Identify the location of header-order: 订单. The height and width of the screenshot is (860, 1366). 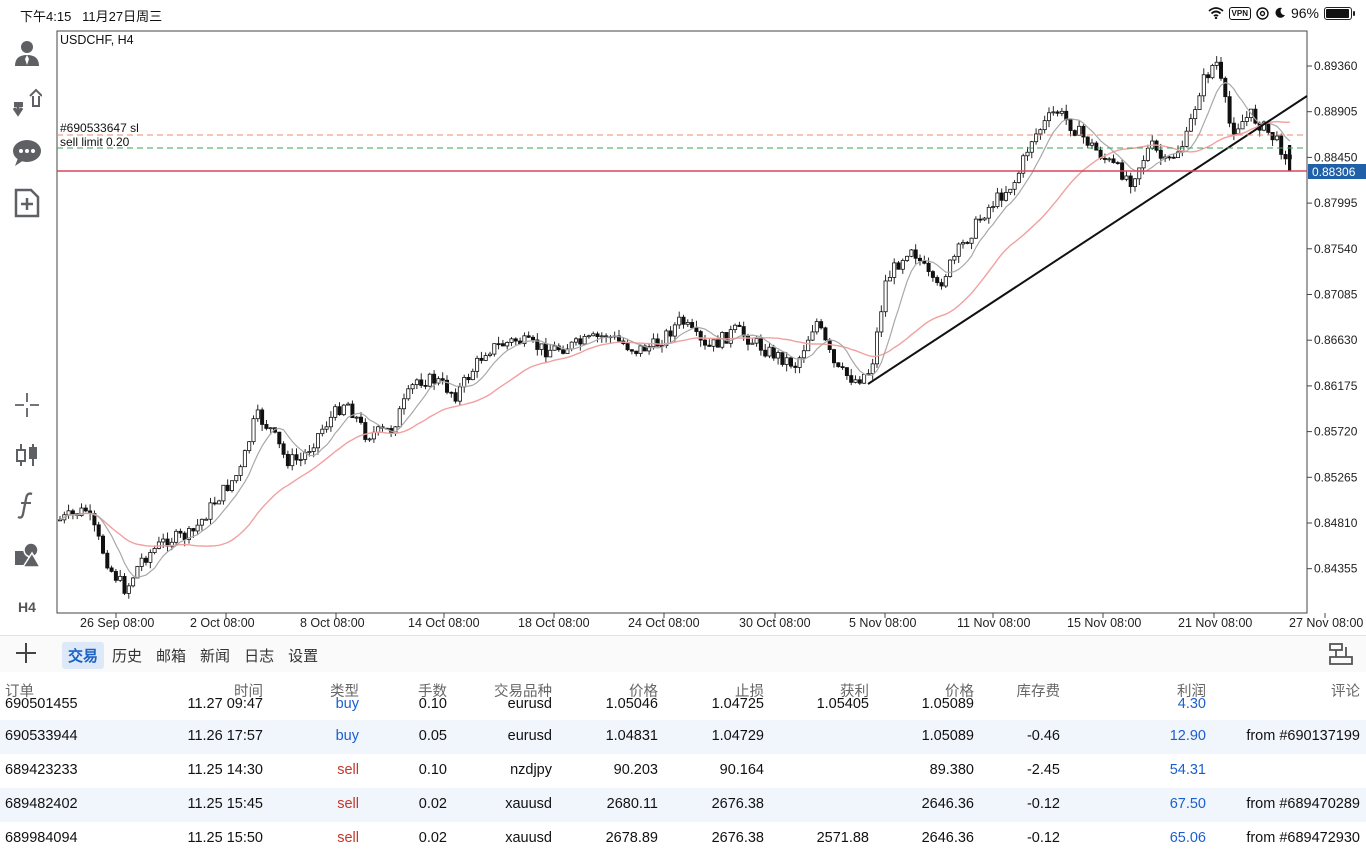
(19, 692).